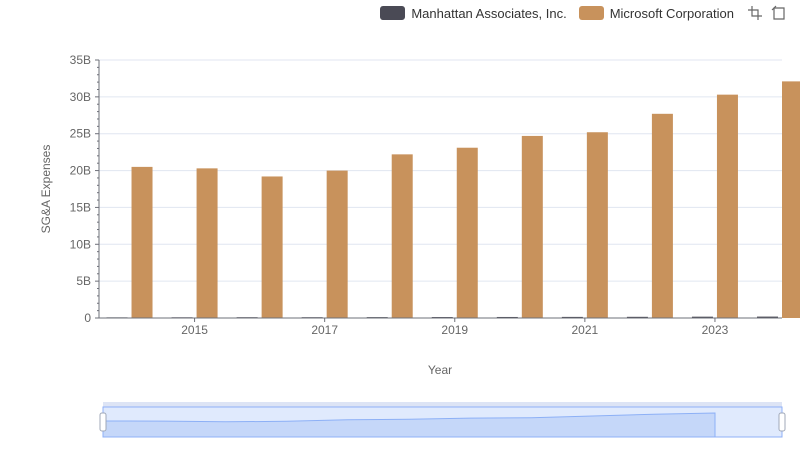  Describe the element at coordinates (80, 97) in the screenshot. I see `y-tick-label: 30B` at that location.